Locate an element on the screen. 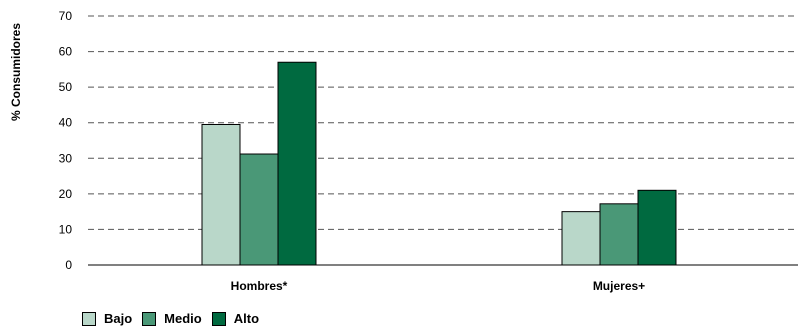  legend-label-alto: Alto is located at coordinates (246, 318).